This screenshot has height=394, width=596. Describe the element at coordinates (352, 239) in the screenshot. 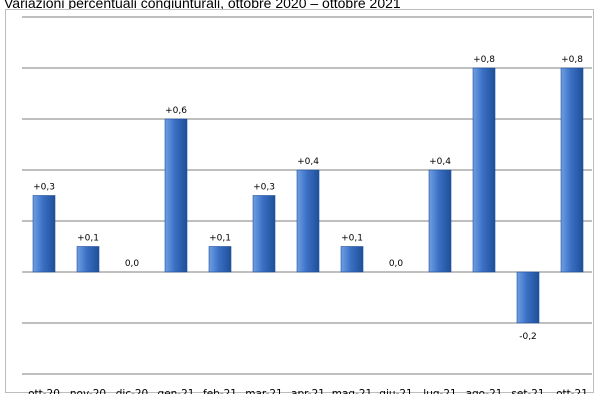

I see `data-label-mag-21: +0,1` at that location.